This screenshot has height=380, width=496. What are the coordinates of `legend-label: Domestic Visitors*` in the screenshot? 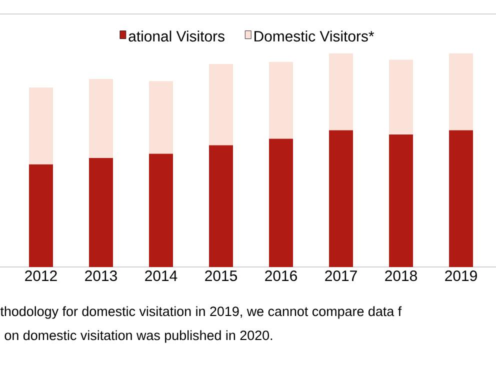 It's located at (314, 36).